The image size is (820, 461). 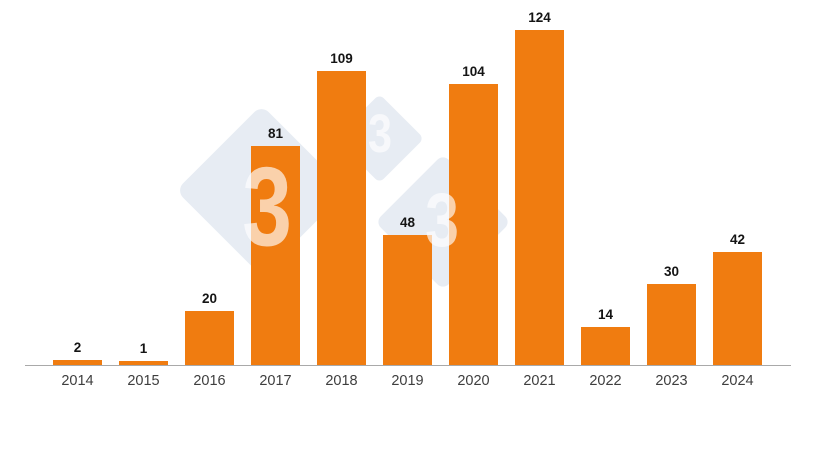 What do you see at coordinates (605, 346) in the screenshot?
I see `bar-2022` at bounding box center [605, 346].